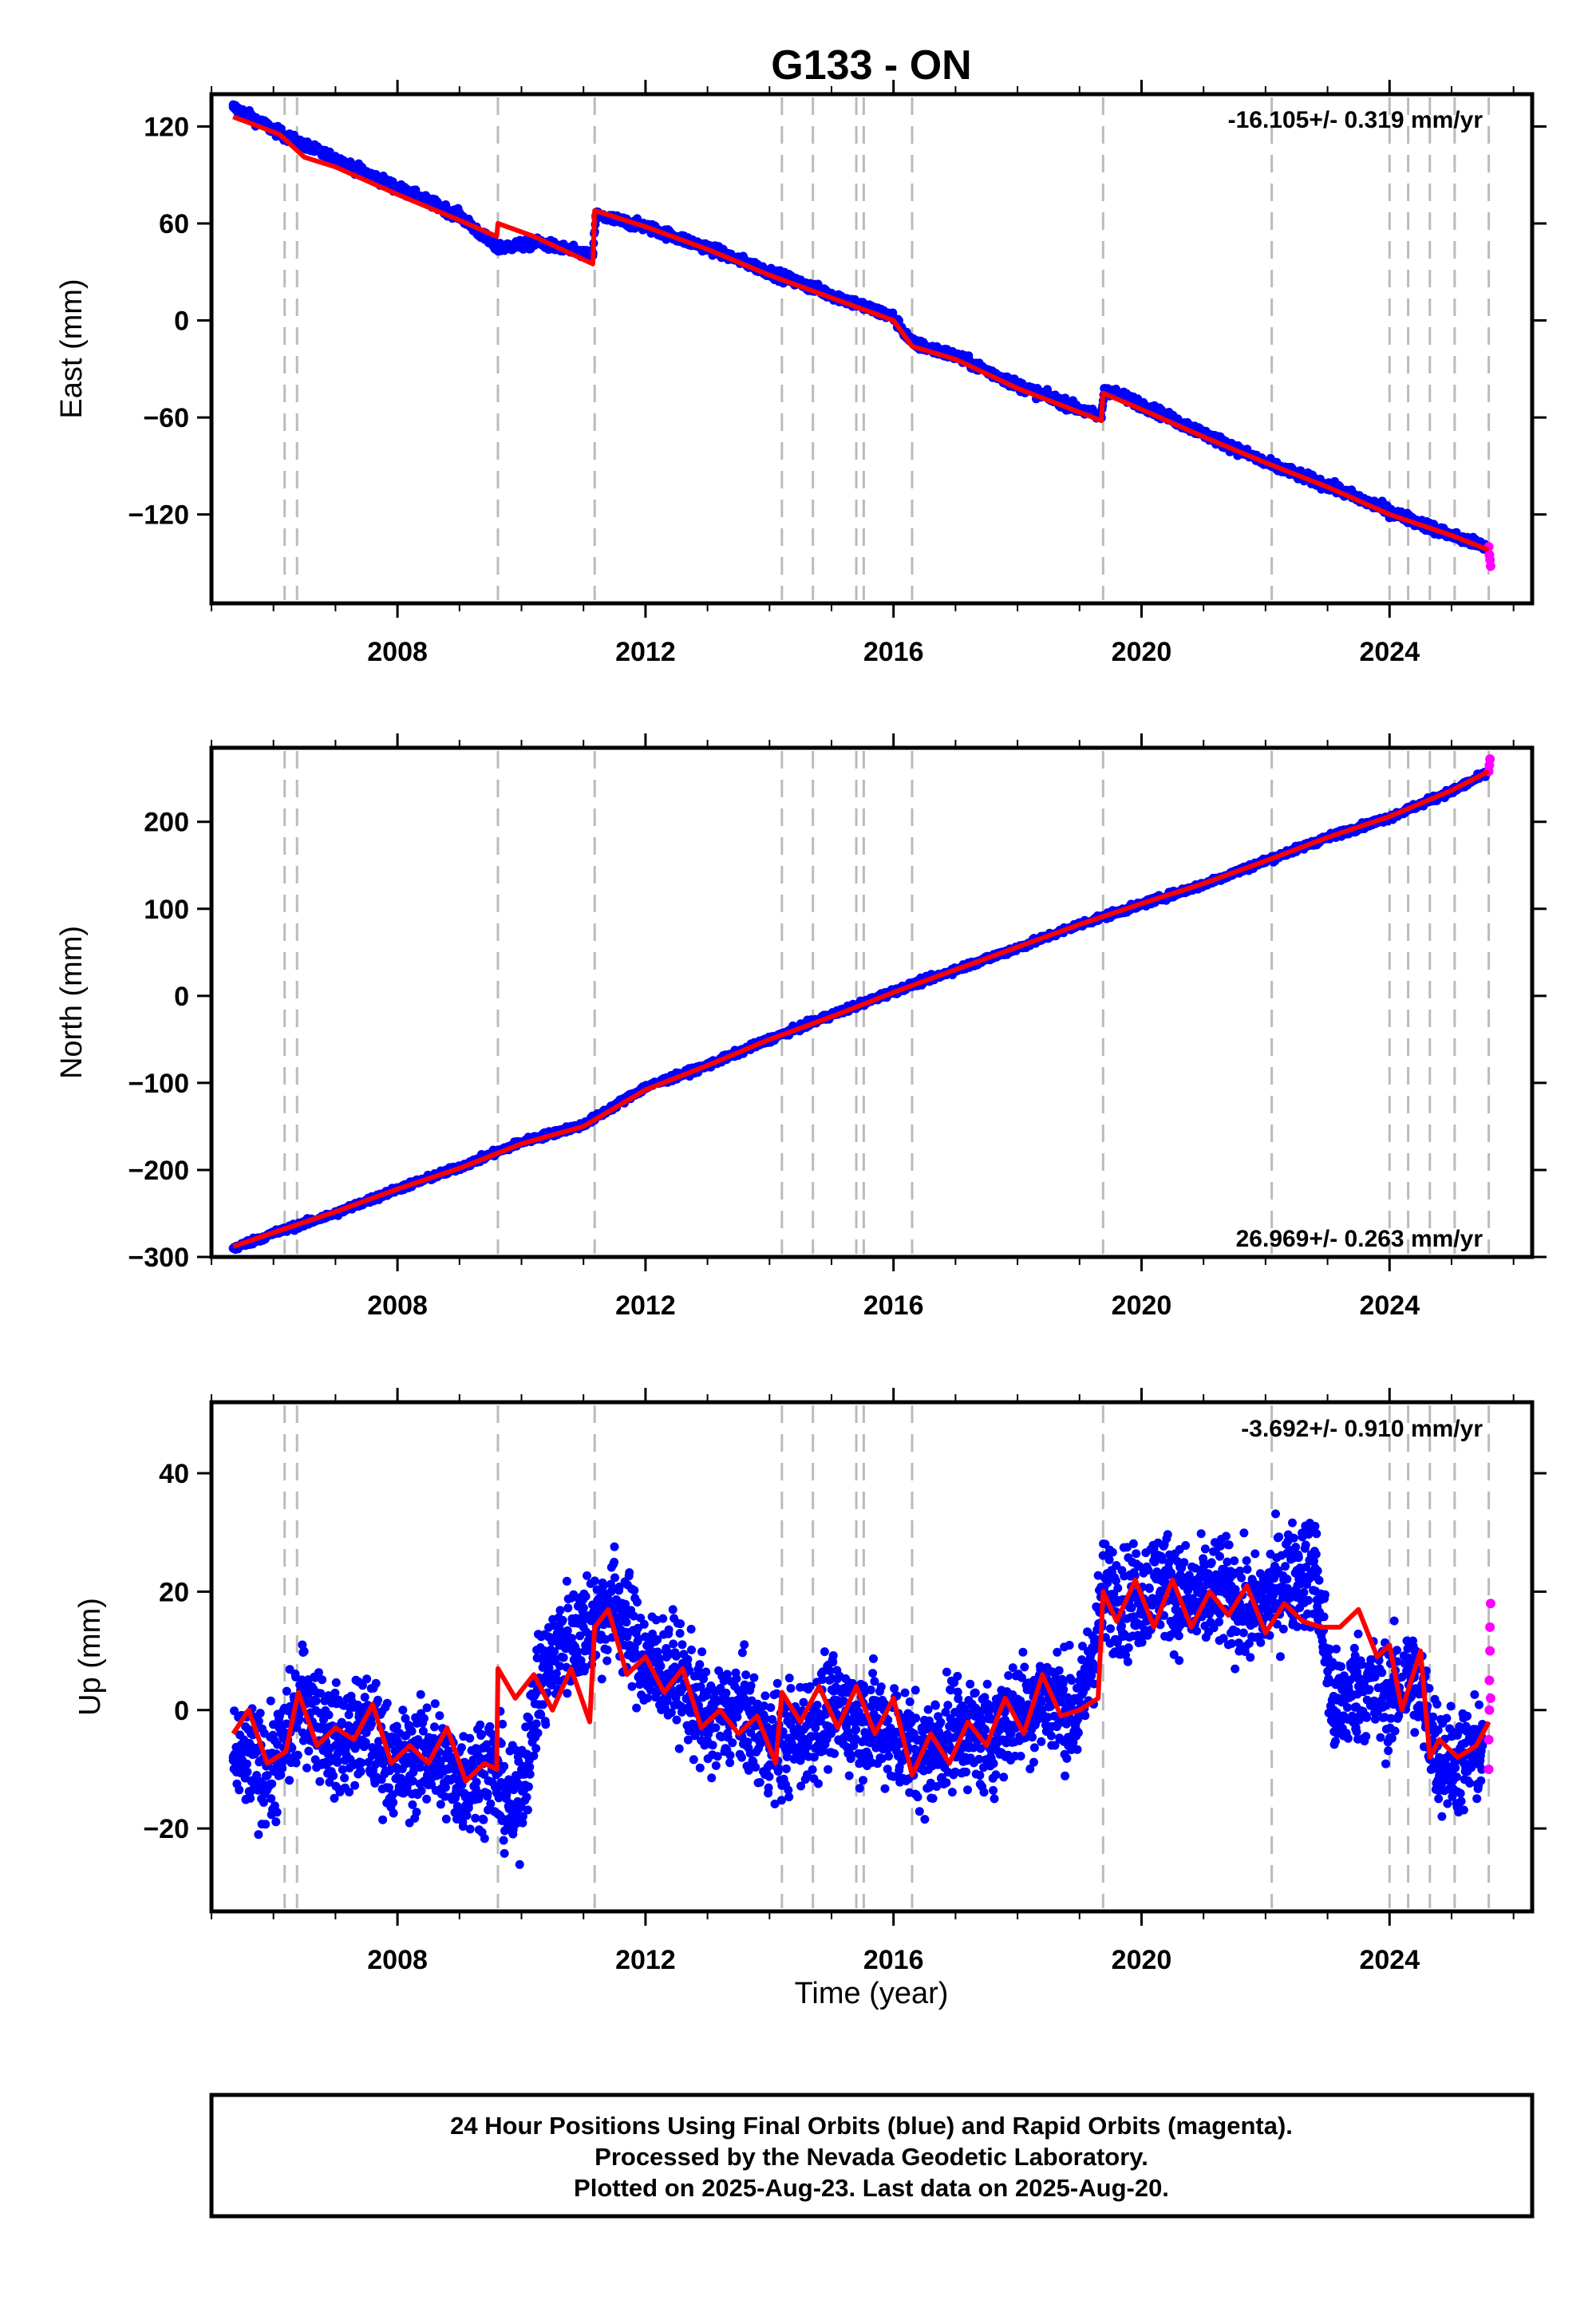 The width and height of the screenshot is (1596, 2316). Describe the element at coordinates (166, 128) in the screenshot. I see `y-tick-label: 120` at that location.